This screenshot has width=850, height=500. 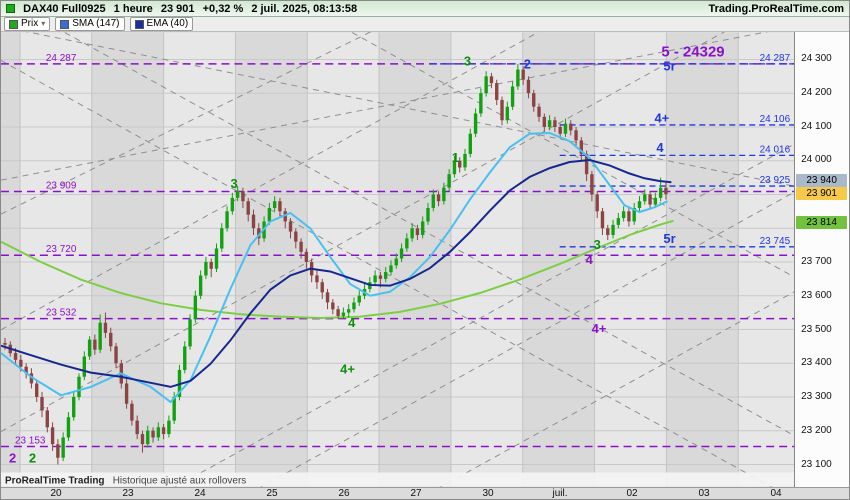 What do you see at coordinates (180, 480) in the screenshot?
I see `footer-rollover-note: Historique ajusté aux rollovers` at bounding box center [180, 480].